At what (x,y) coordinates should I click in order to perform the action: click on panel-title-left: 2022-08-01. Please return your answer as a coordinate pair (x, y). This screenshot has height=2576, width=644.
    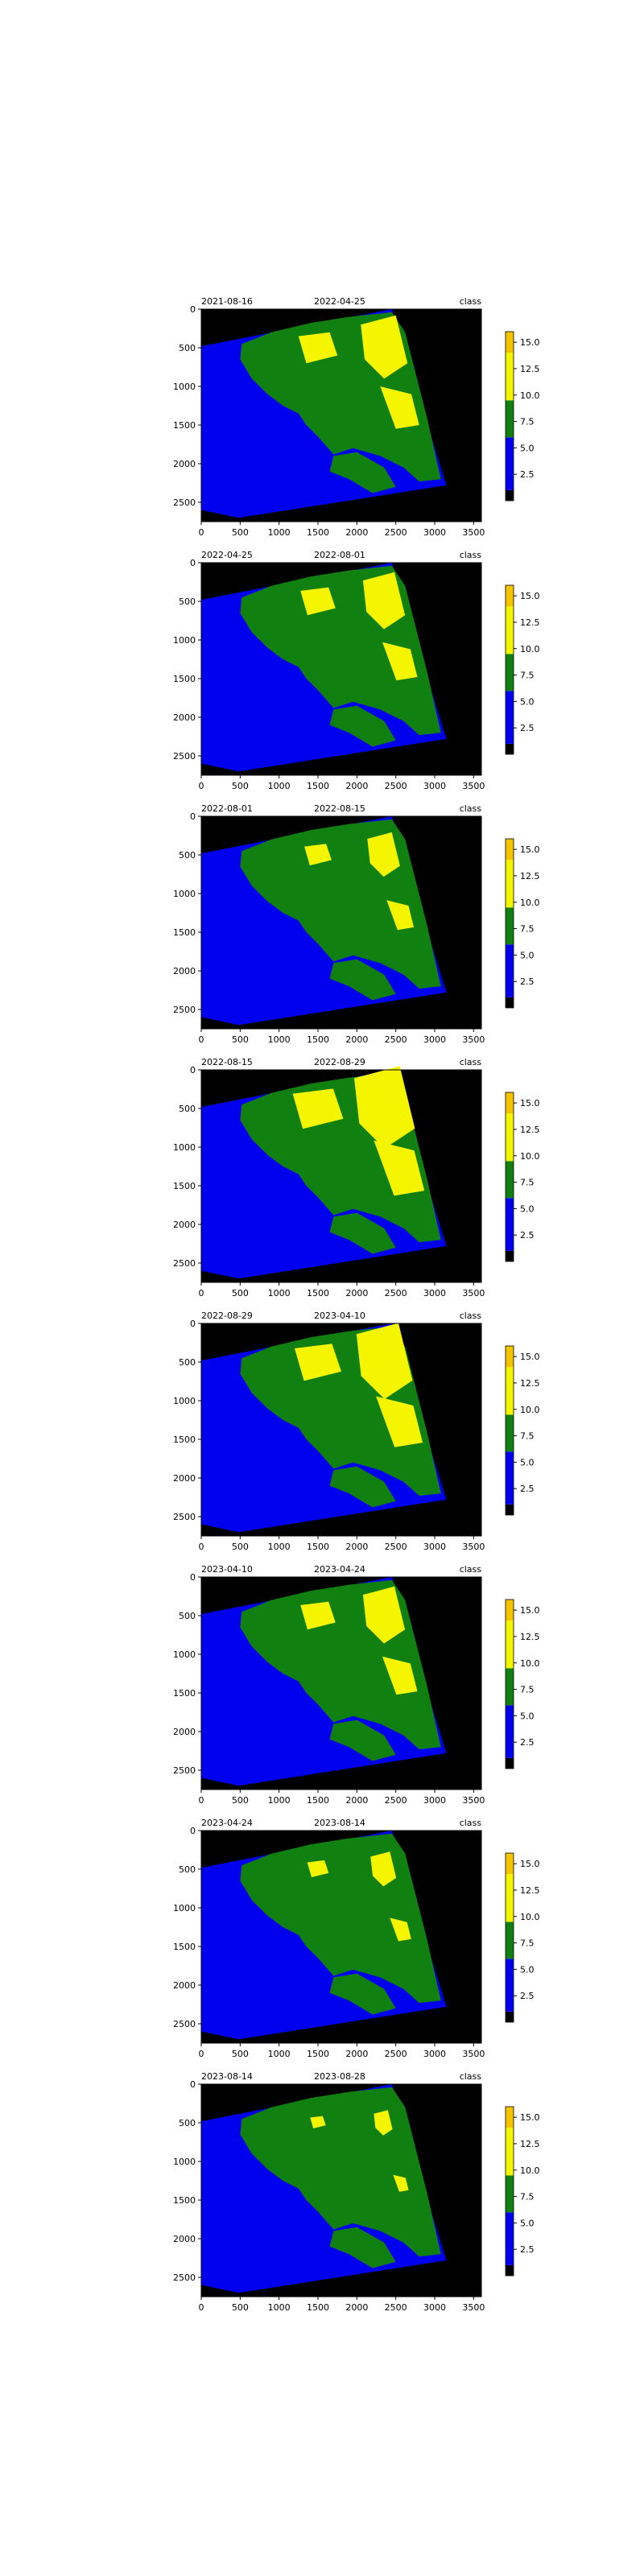
    Looking at the image, I should click on (227, 808).